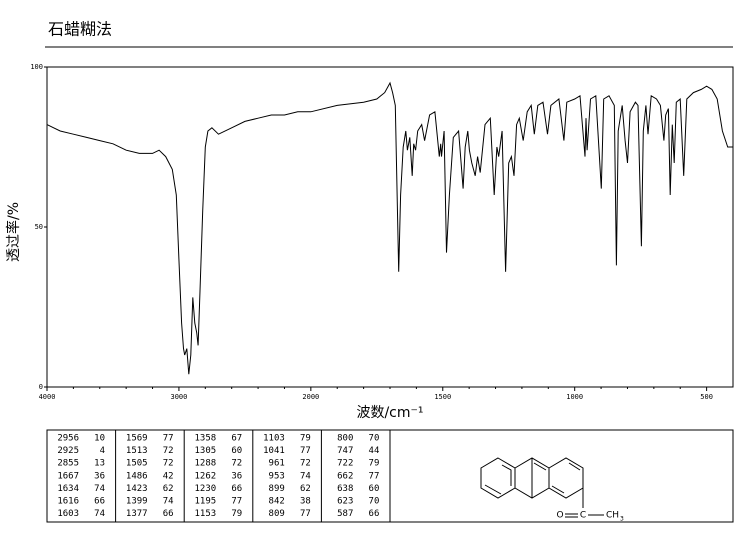 The height and width of the screenshot is (539, 737). What do you see at coordinates (178, 397) in the screenshot?
I see `x-tick-label: 3000` at bounding box center [178, 397].